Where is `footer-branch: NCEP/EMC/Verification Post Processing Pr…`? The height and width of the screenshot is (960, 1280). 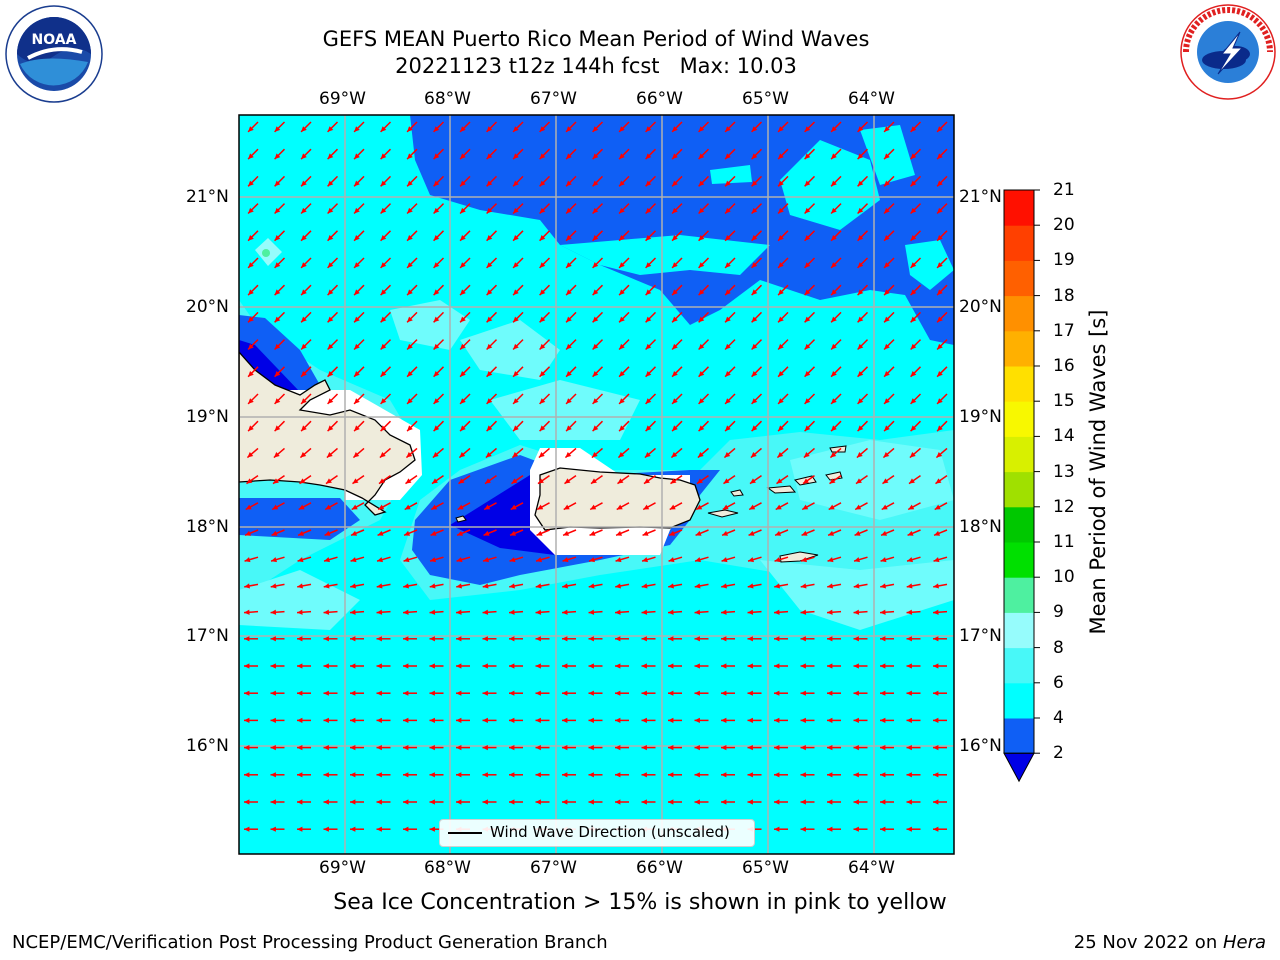 footer-branch: NCEP/EMC/Verification Post Processing Pr… is located at coordinates (310, 942).